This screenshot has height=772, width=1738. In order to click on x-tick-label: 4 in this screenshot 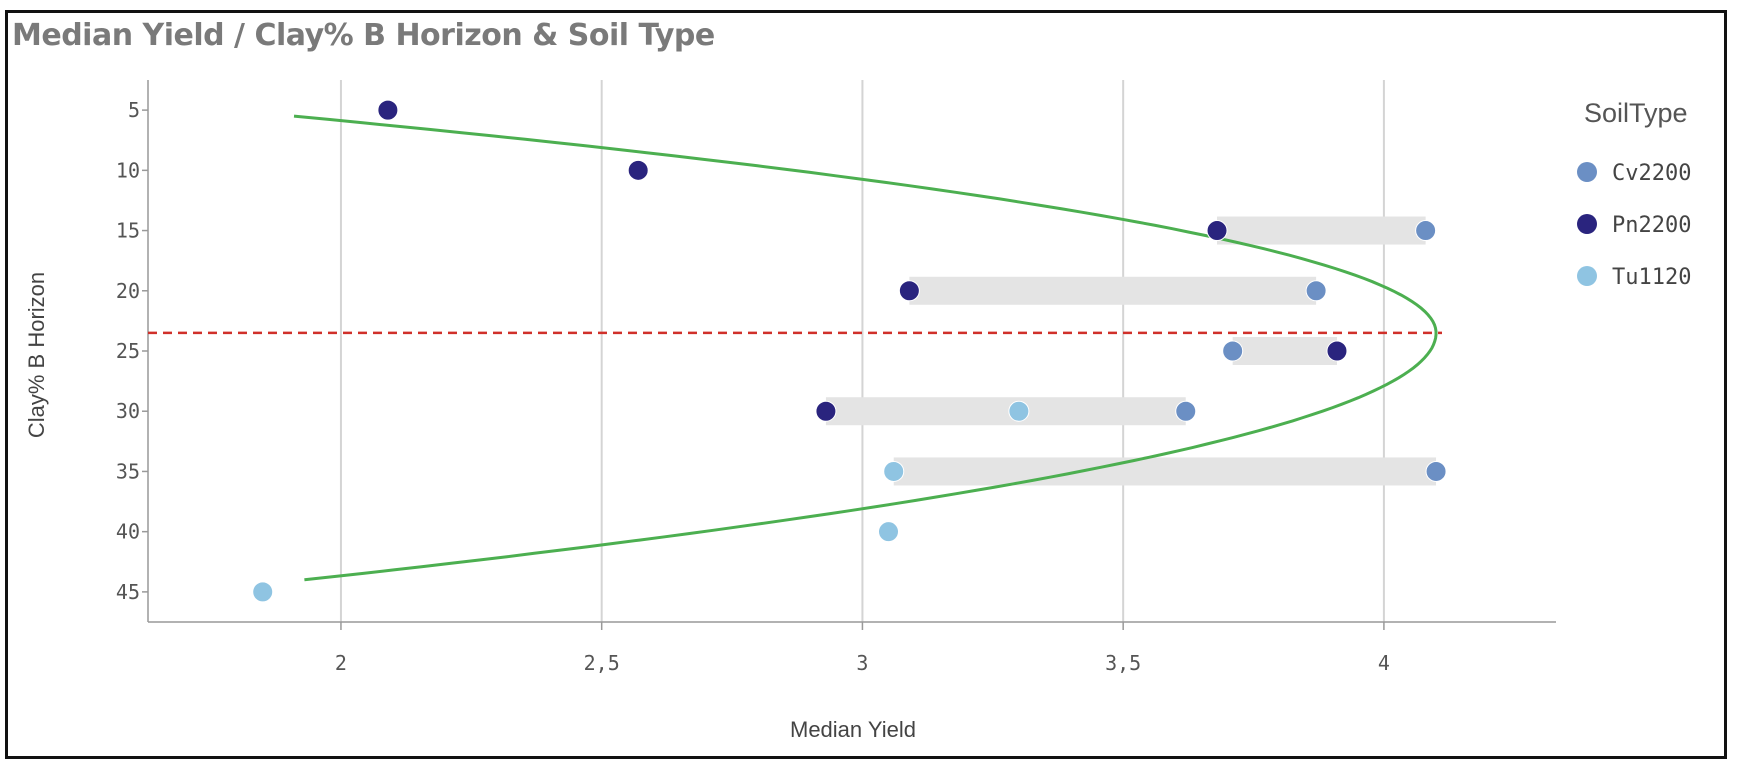, I will do `click(1384, 663)`.